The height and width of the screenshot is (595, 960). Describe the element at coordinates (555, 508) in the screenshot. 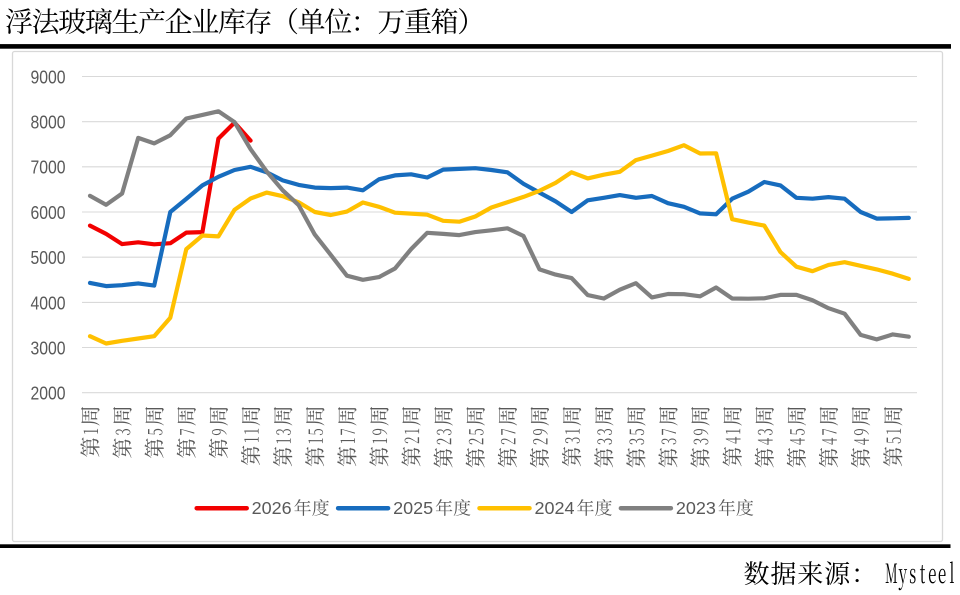

I see `svg-text: 2024` at that location.